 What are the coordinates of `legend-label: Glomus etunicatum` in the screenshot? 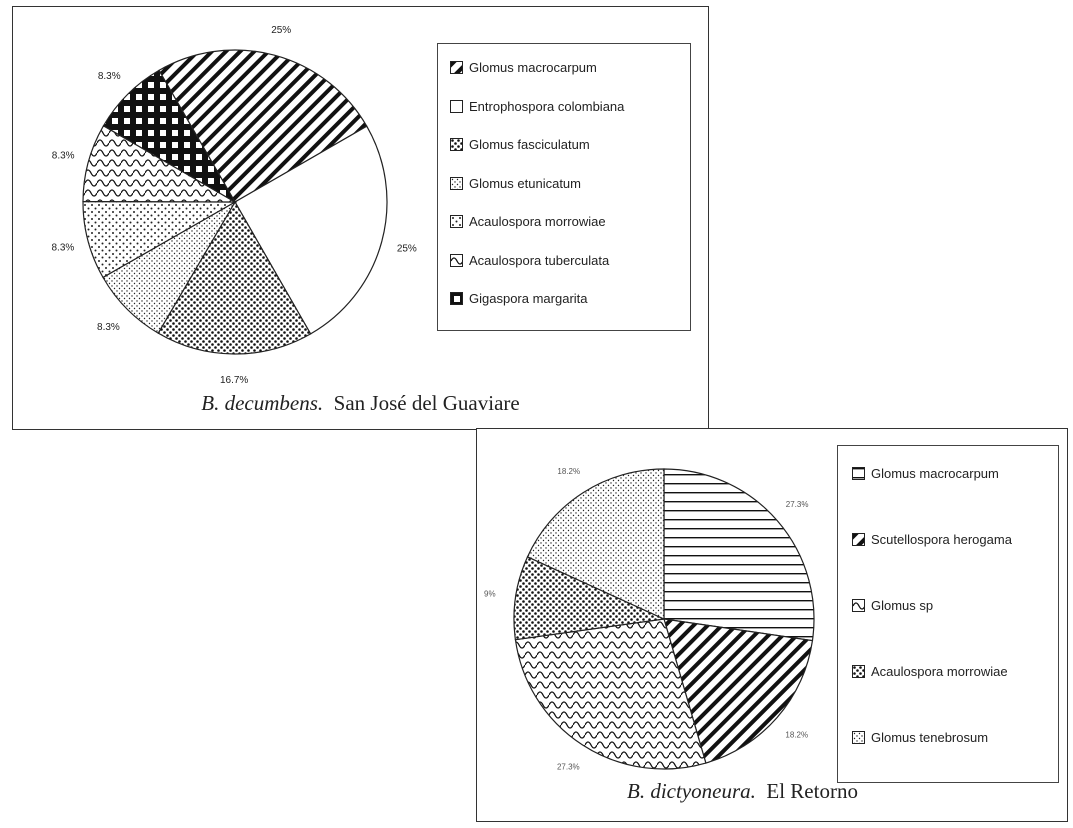 It's located at (525, 183).